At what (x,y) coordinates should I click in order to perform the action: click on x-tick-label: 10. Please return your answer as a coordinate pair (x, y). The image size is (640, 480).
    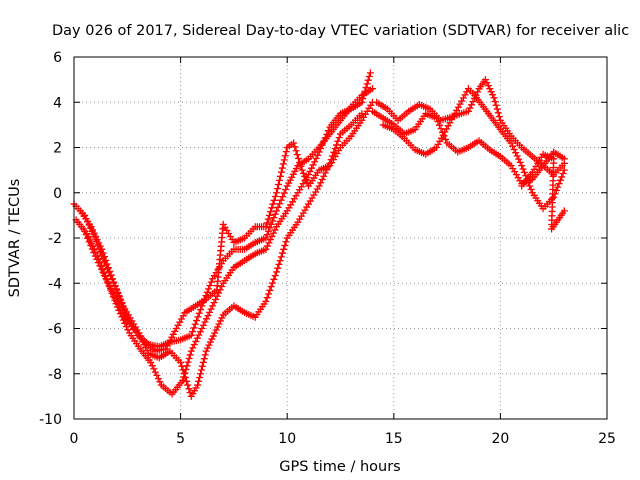
    Looking at the image, I should click on (287, 439).